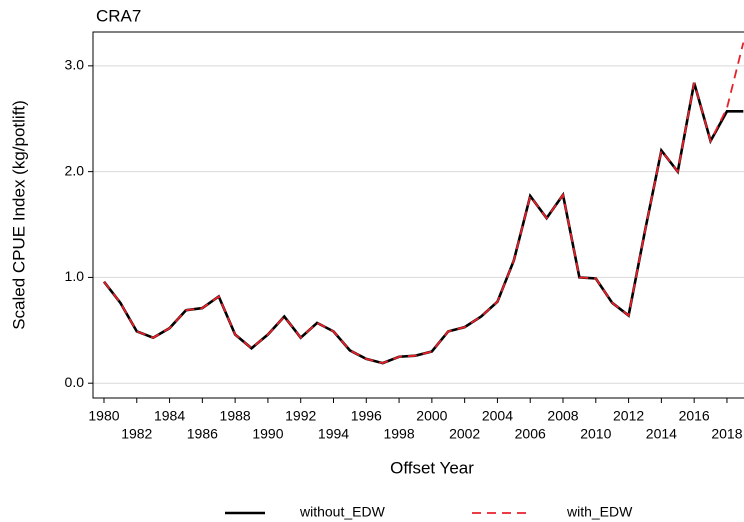 The image size is (744, 522). What do you see at coordinates (169, 416) in the screenshot?
I see `x-tick-label: 1984` at bounding box center [169, 416].